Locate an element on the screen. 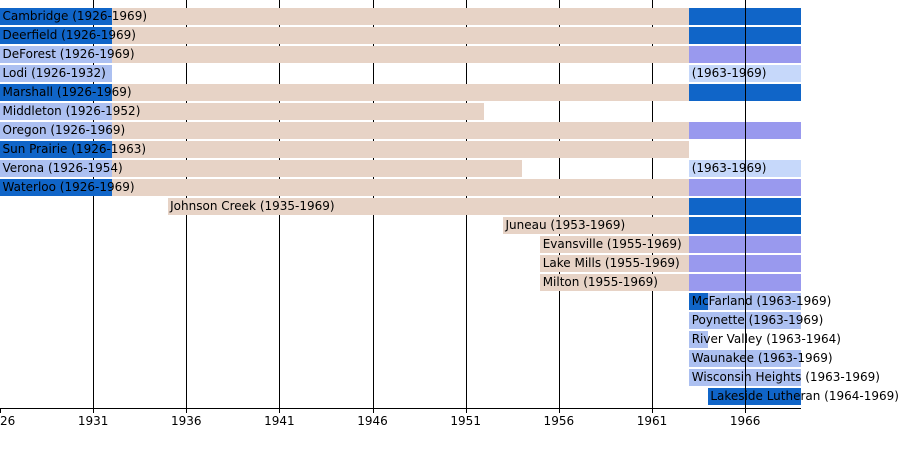 The image size is (900, 455). wisconsin-heights-bar-segment is located at coordinates (745, 377).